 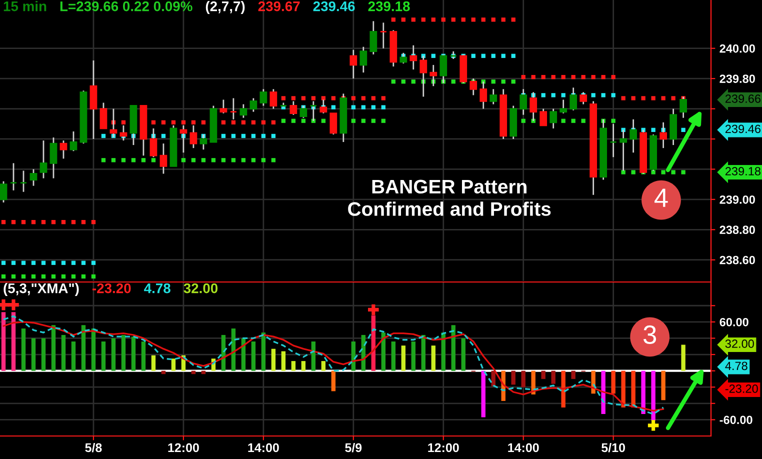 What do you see at coordinates (157, 288) in the screenshot?
I see `annotation: 4.78` at bounding box center [157, 288].